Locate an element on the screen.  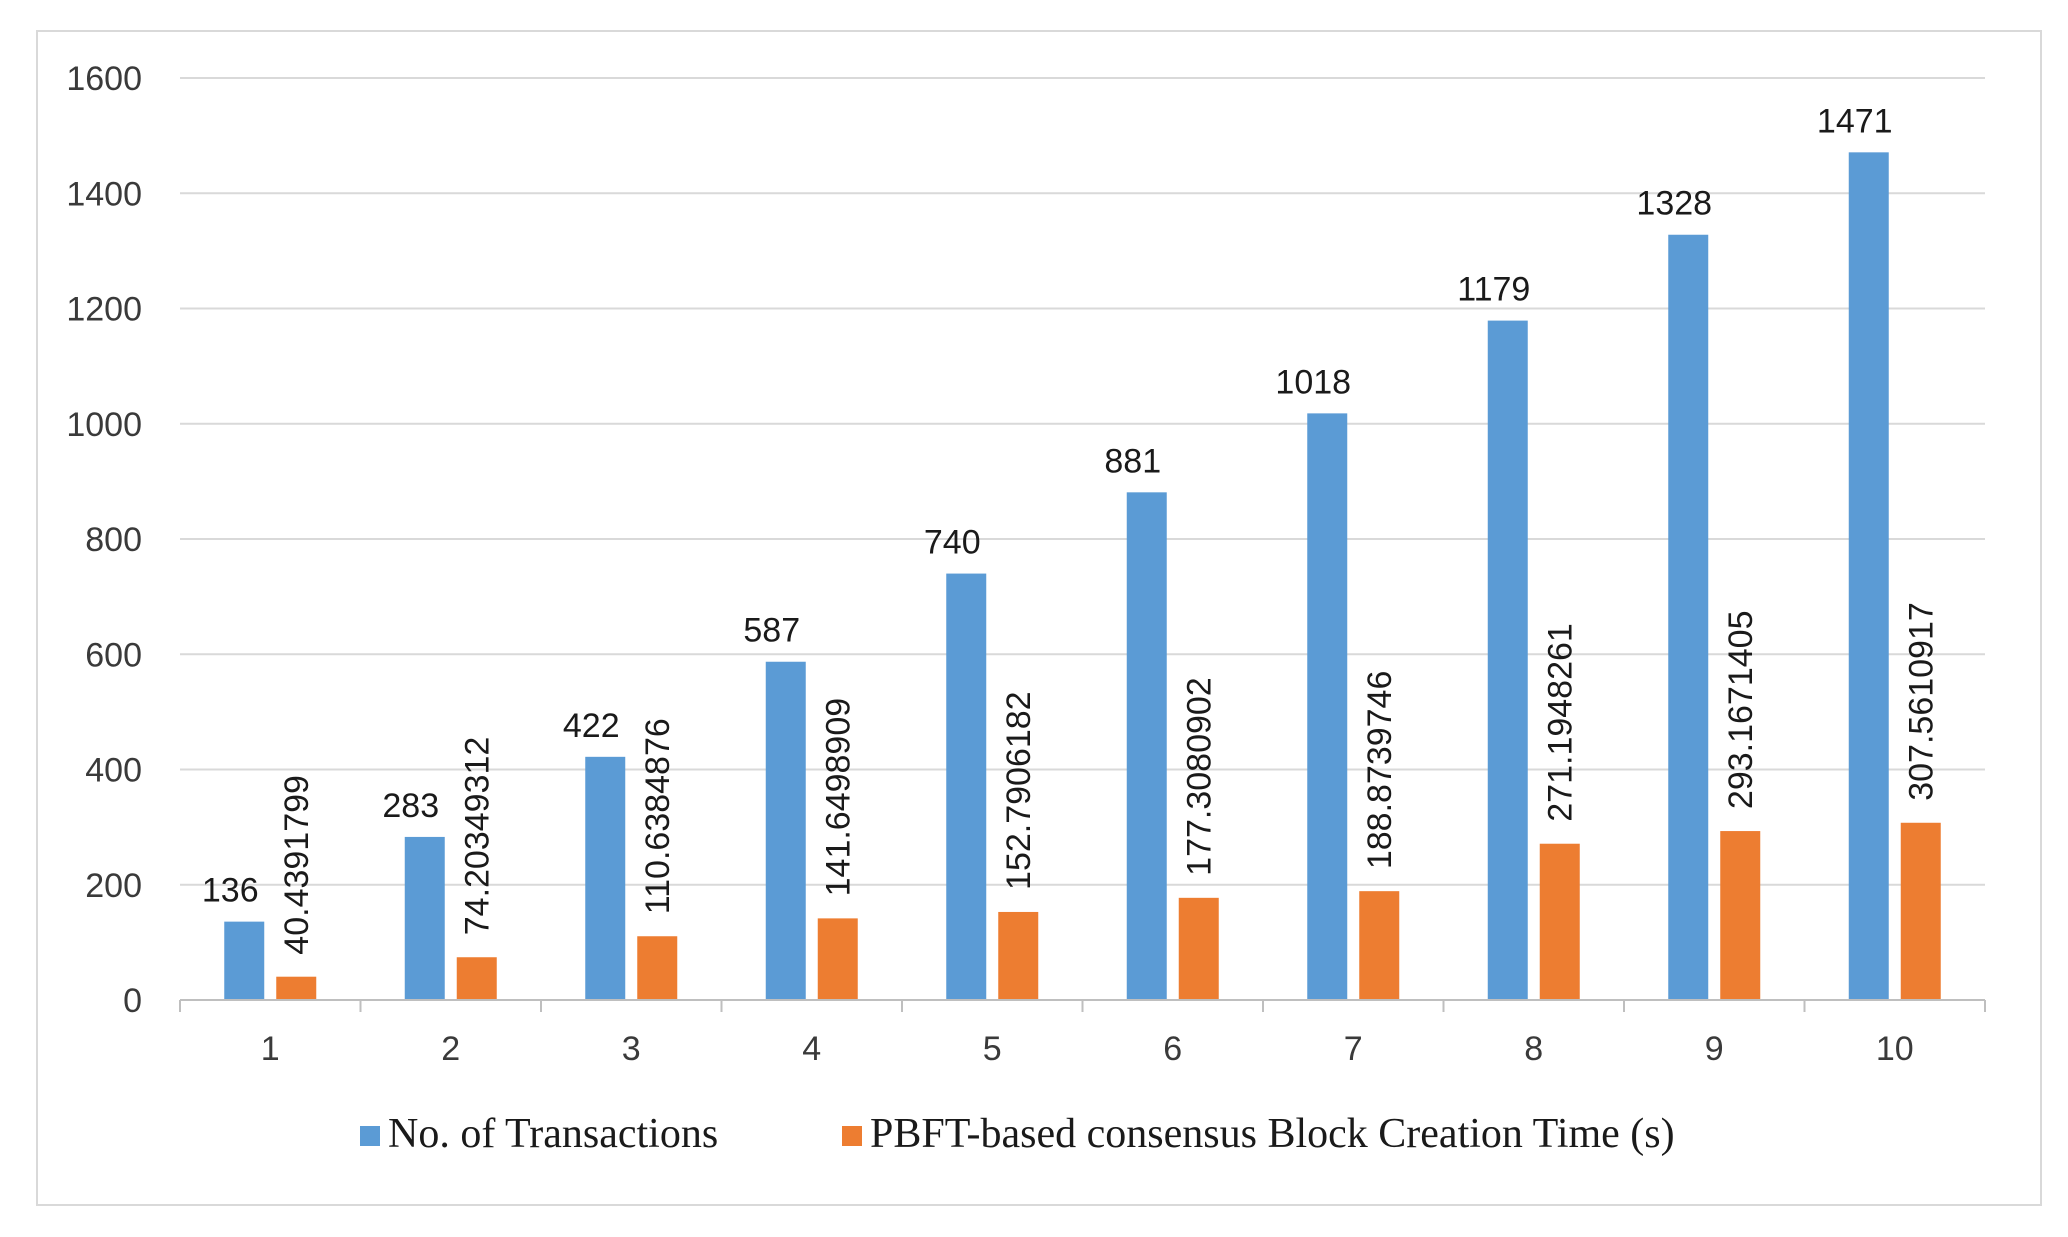
y-tick-label: 1000 is located at coordinates (104, 425).